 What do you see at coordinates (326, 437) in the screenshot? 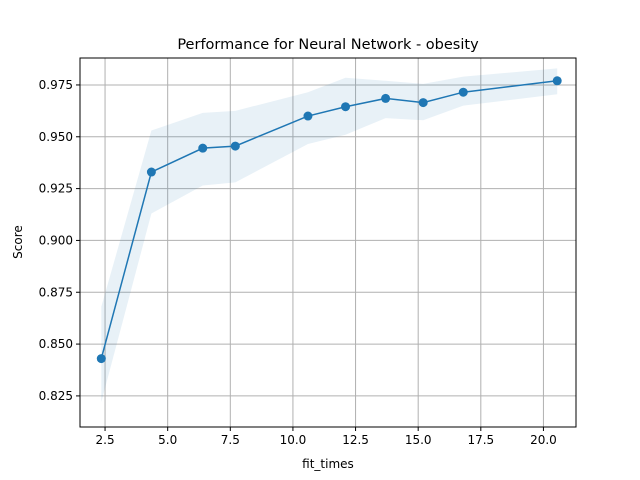
I see `x-axis-ticks: 2.5 5.0 7.5 10.0 12.5 15.0 17.5 20.0` at bounding box center [326, 437].